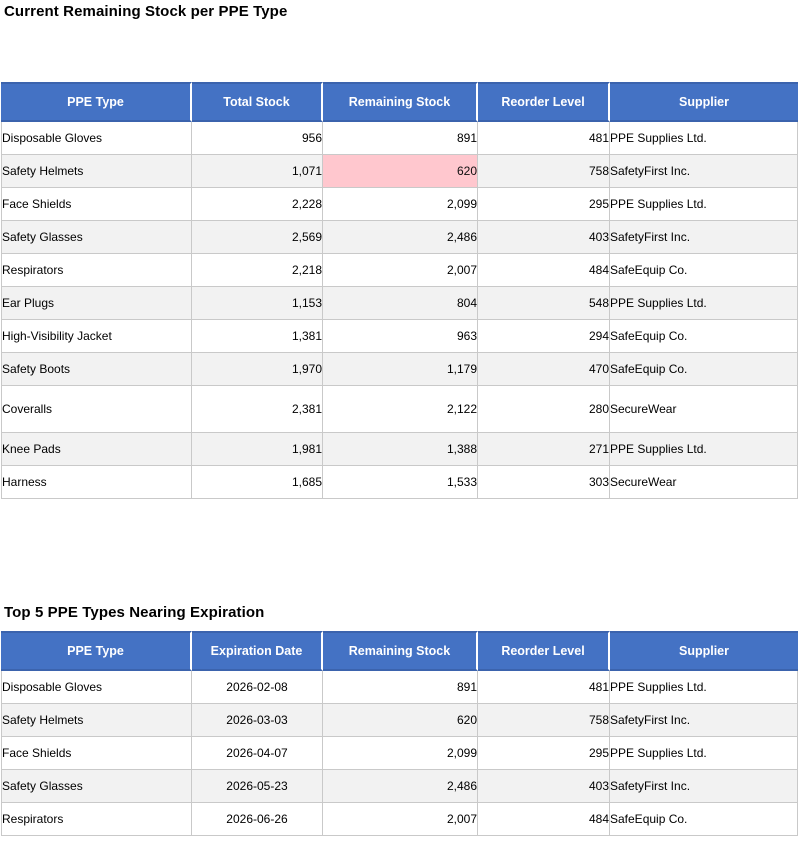 The height and width of the screenshot is (847, 800). Describe the element at coordinates (544, 409) in the screenshot. I see `reorder-level-cell: 280` at that location.